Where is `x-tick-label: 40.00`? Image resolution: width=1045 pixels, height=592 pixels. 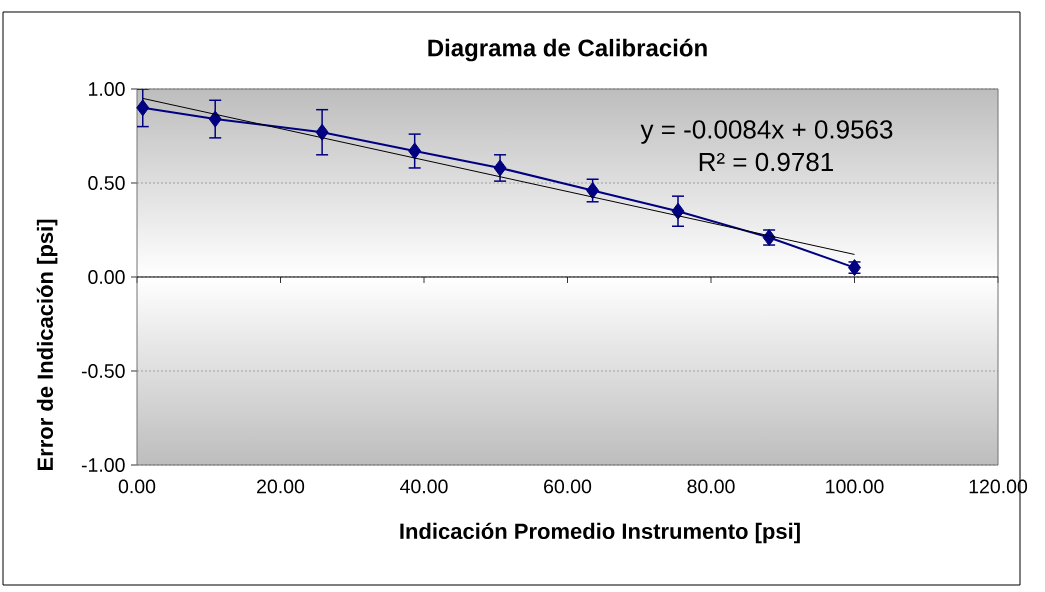 x-tick-label: 40.00 is located at coordinates (424, 486).